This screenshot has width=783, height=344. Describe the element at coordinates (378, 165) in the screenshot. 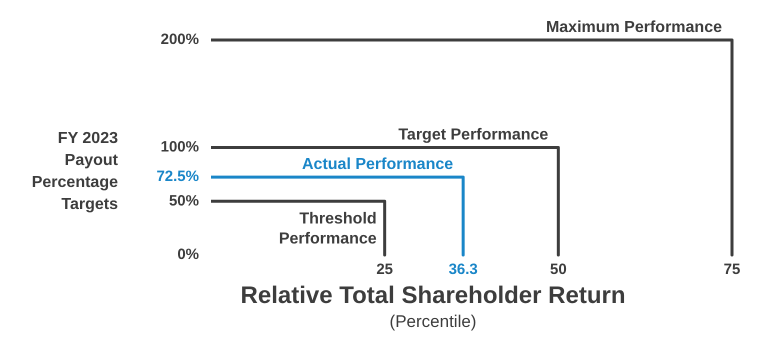

I see `series-label: Actual Performance` at that location.